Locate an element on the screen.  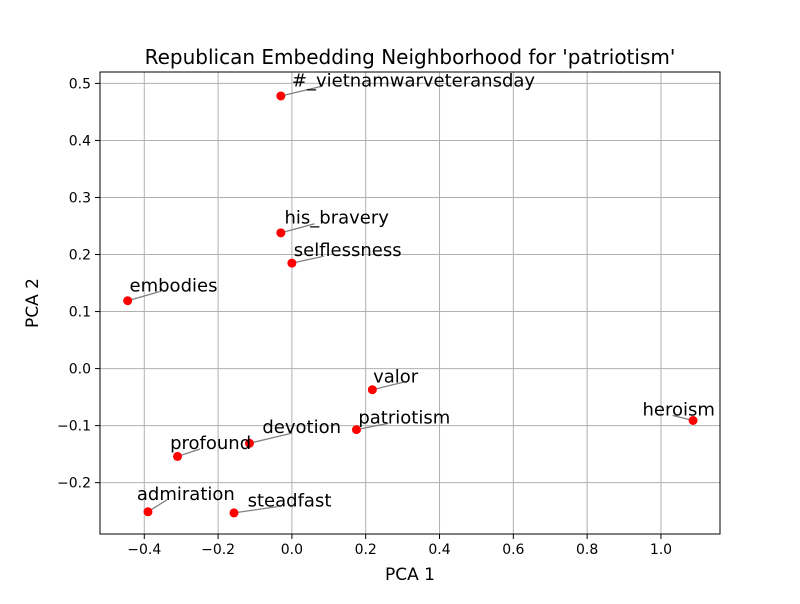
point-label: his_bravery is located at coordinates (337, 218).